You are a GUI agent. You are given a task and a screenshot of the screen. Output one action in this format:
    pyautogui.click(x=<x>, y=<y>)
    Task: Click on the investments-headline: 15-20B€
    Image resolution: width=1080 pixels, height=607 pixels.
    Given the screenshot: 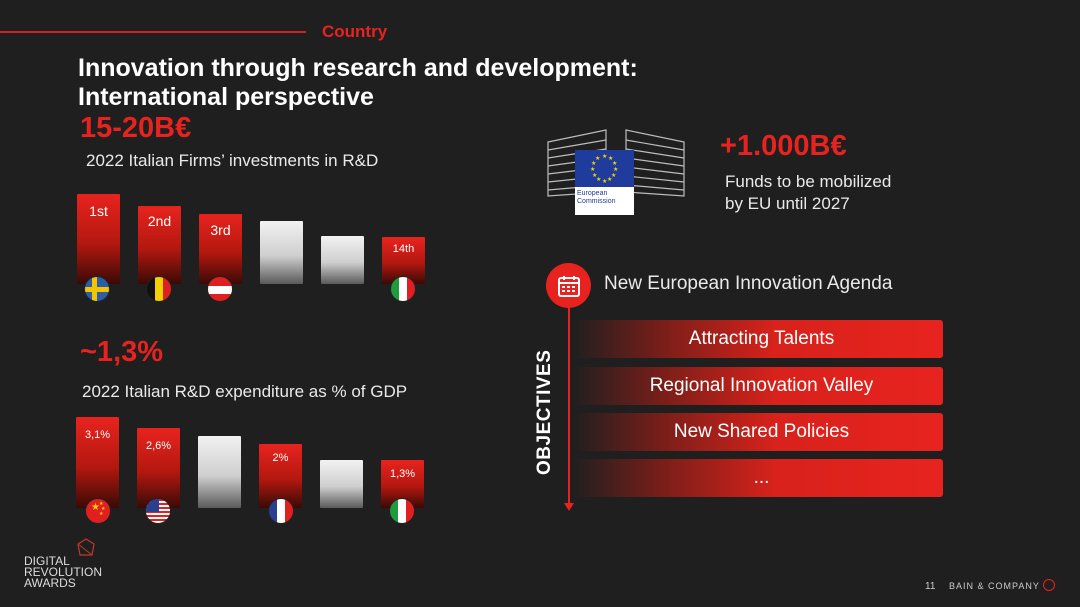 What is the action you would take?
    pyautogui.click(x=136, y=128)
    